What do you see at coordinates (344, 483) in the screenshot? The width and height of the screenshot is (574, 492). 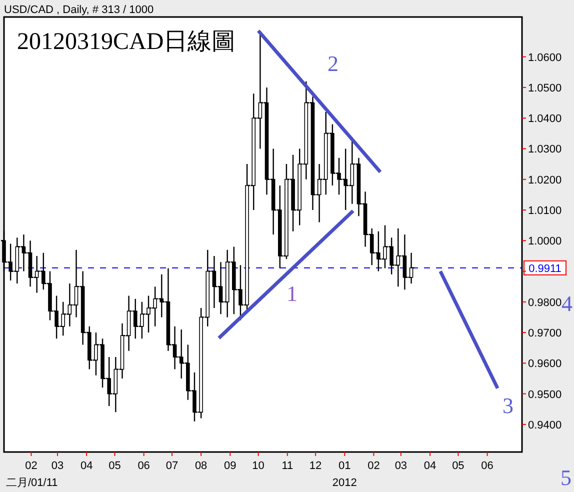 I see `text: 2012` at bounding box center [344, 483].